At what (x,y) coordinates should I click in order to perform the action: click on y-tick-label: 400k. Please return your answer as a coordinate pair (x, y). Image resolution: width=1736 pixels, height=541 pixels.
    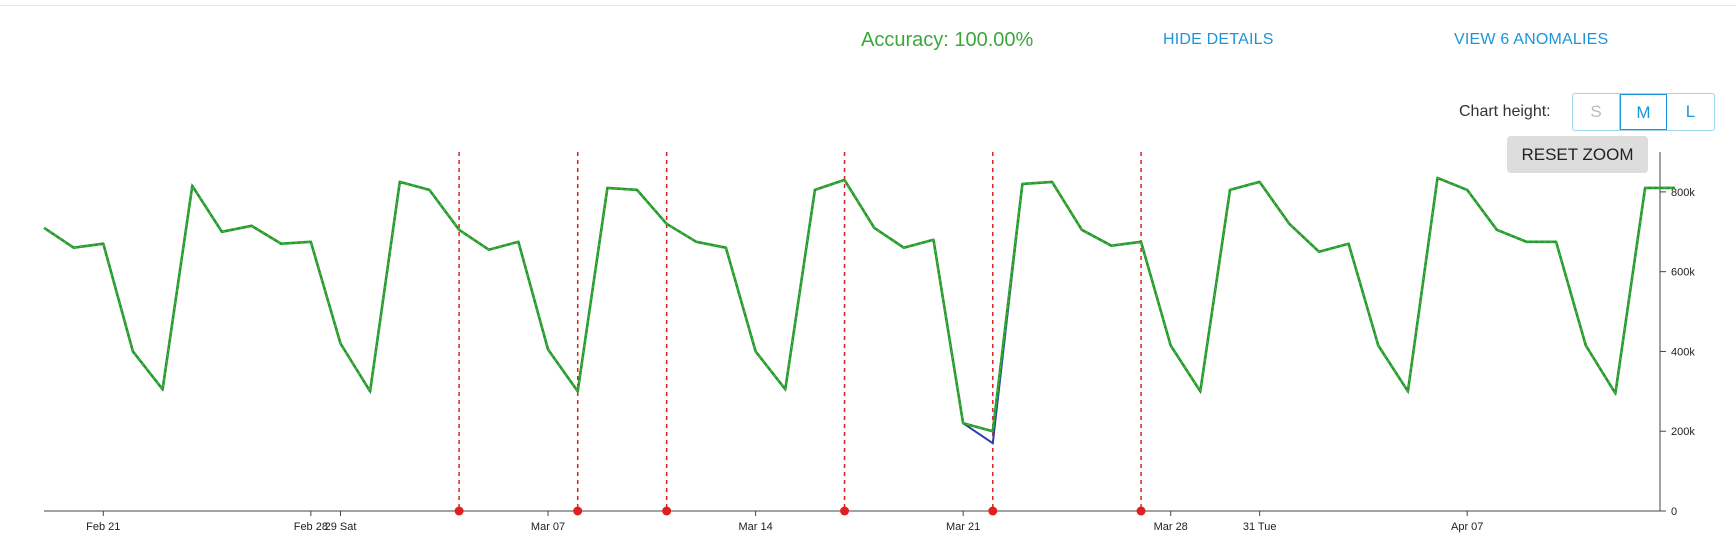
    Looking at the image, I should click on (1683, 352).